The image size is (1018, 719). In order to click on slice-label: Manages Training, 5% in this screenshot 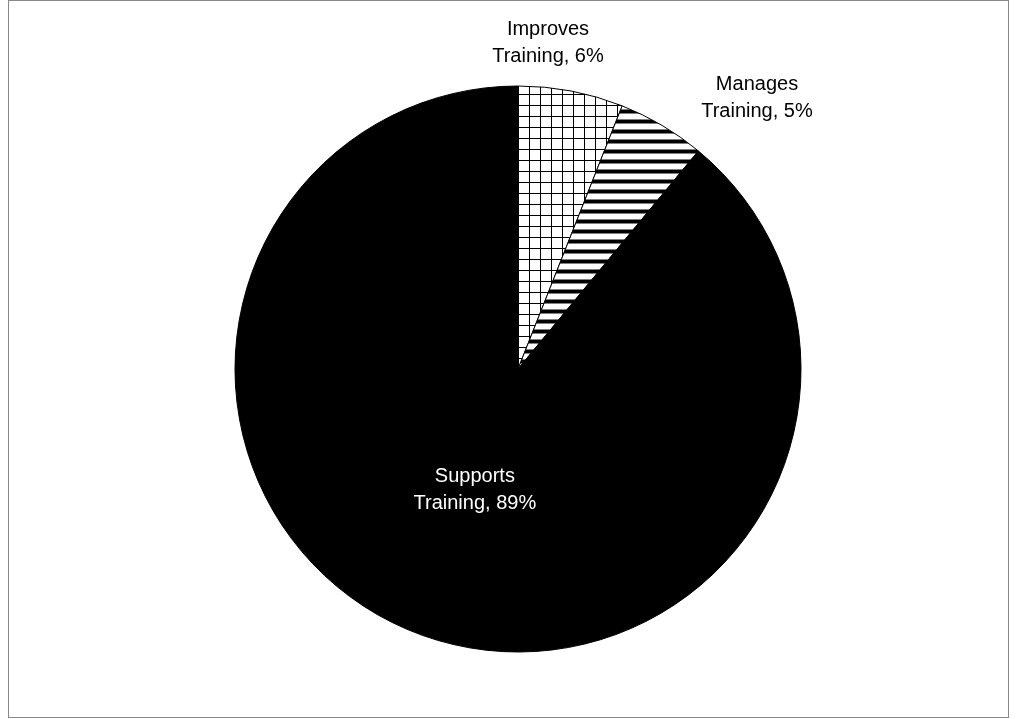, I will do `click(757, 96)`.